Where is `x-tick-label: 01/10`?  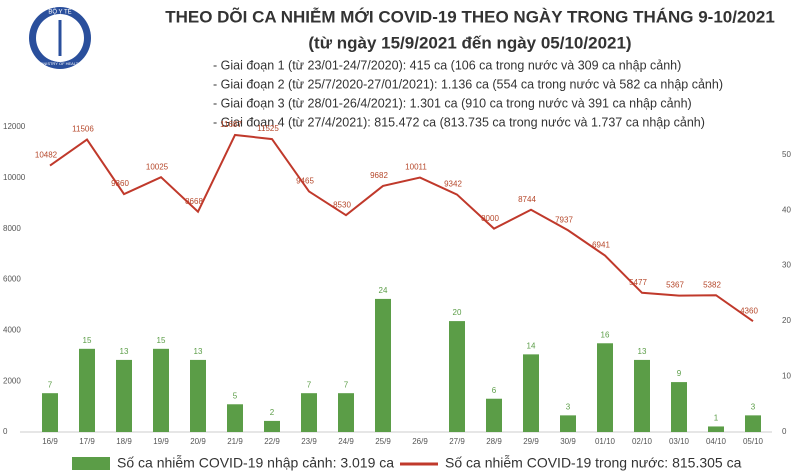
x-tick-label: 01/10 is located at coordinates (605, 441).